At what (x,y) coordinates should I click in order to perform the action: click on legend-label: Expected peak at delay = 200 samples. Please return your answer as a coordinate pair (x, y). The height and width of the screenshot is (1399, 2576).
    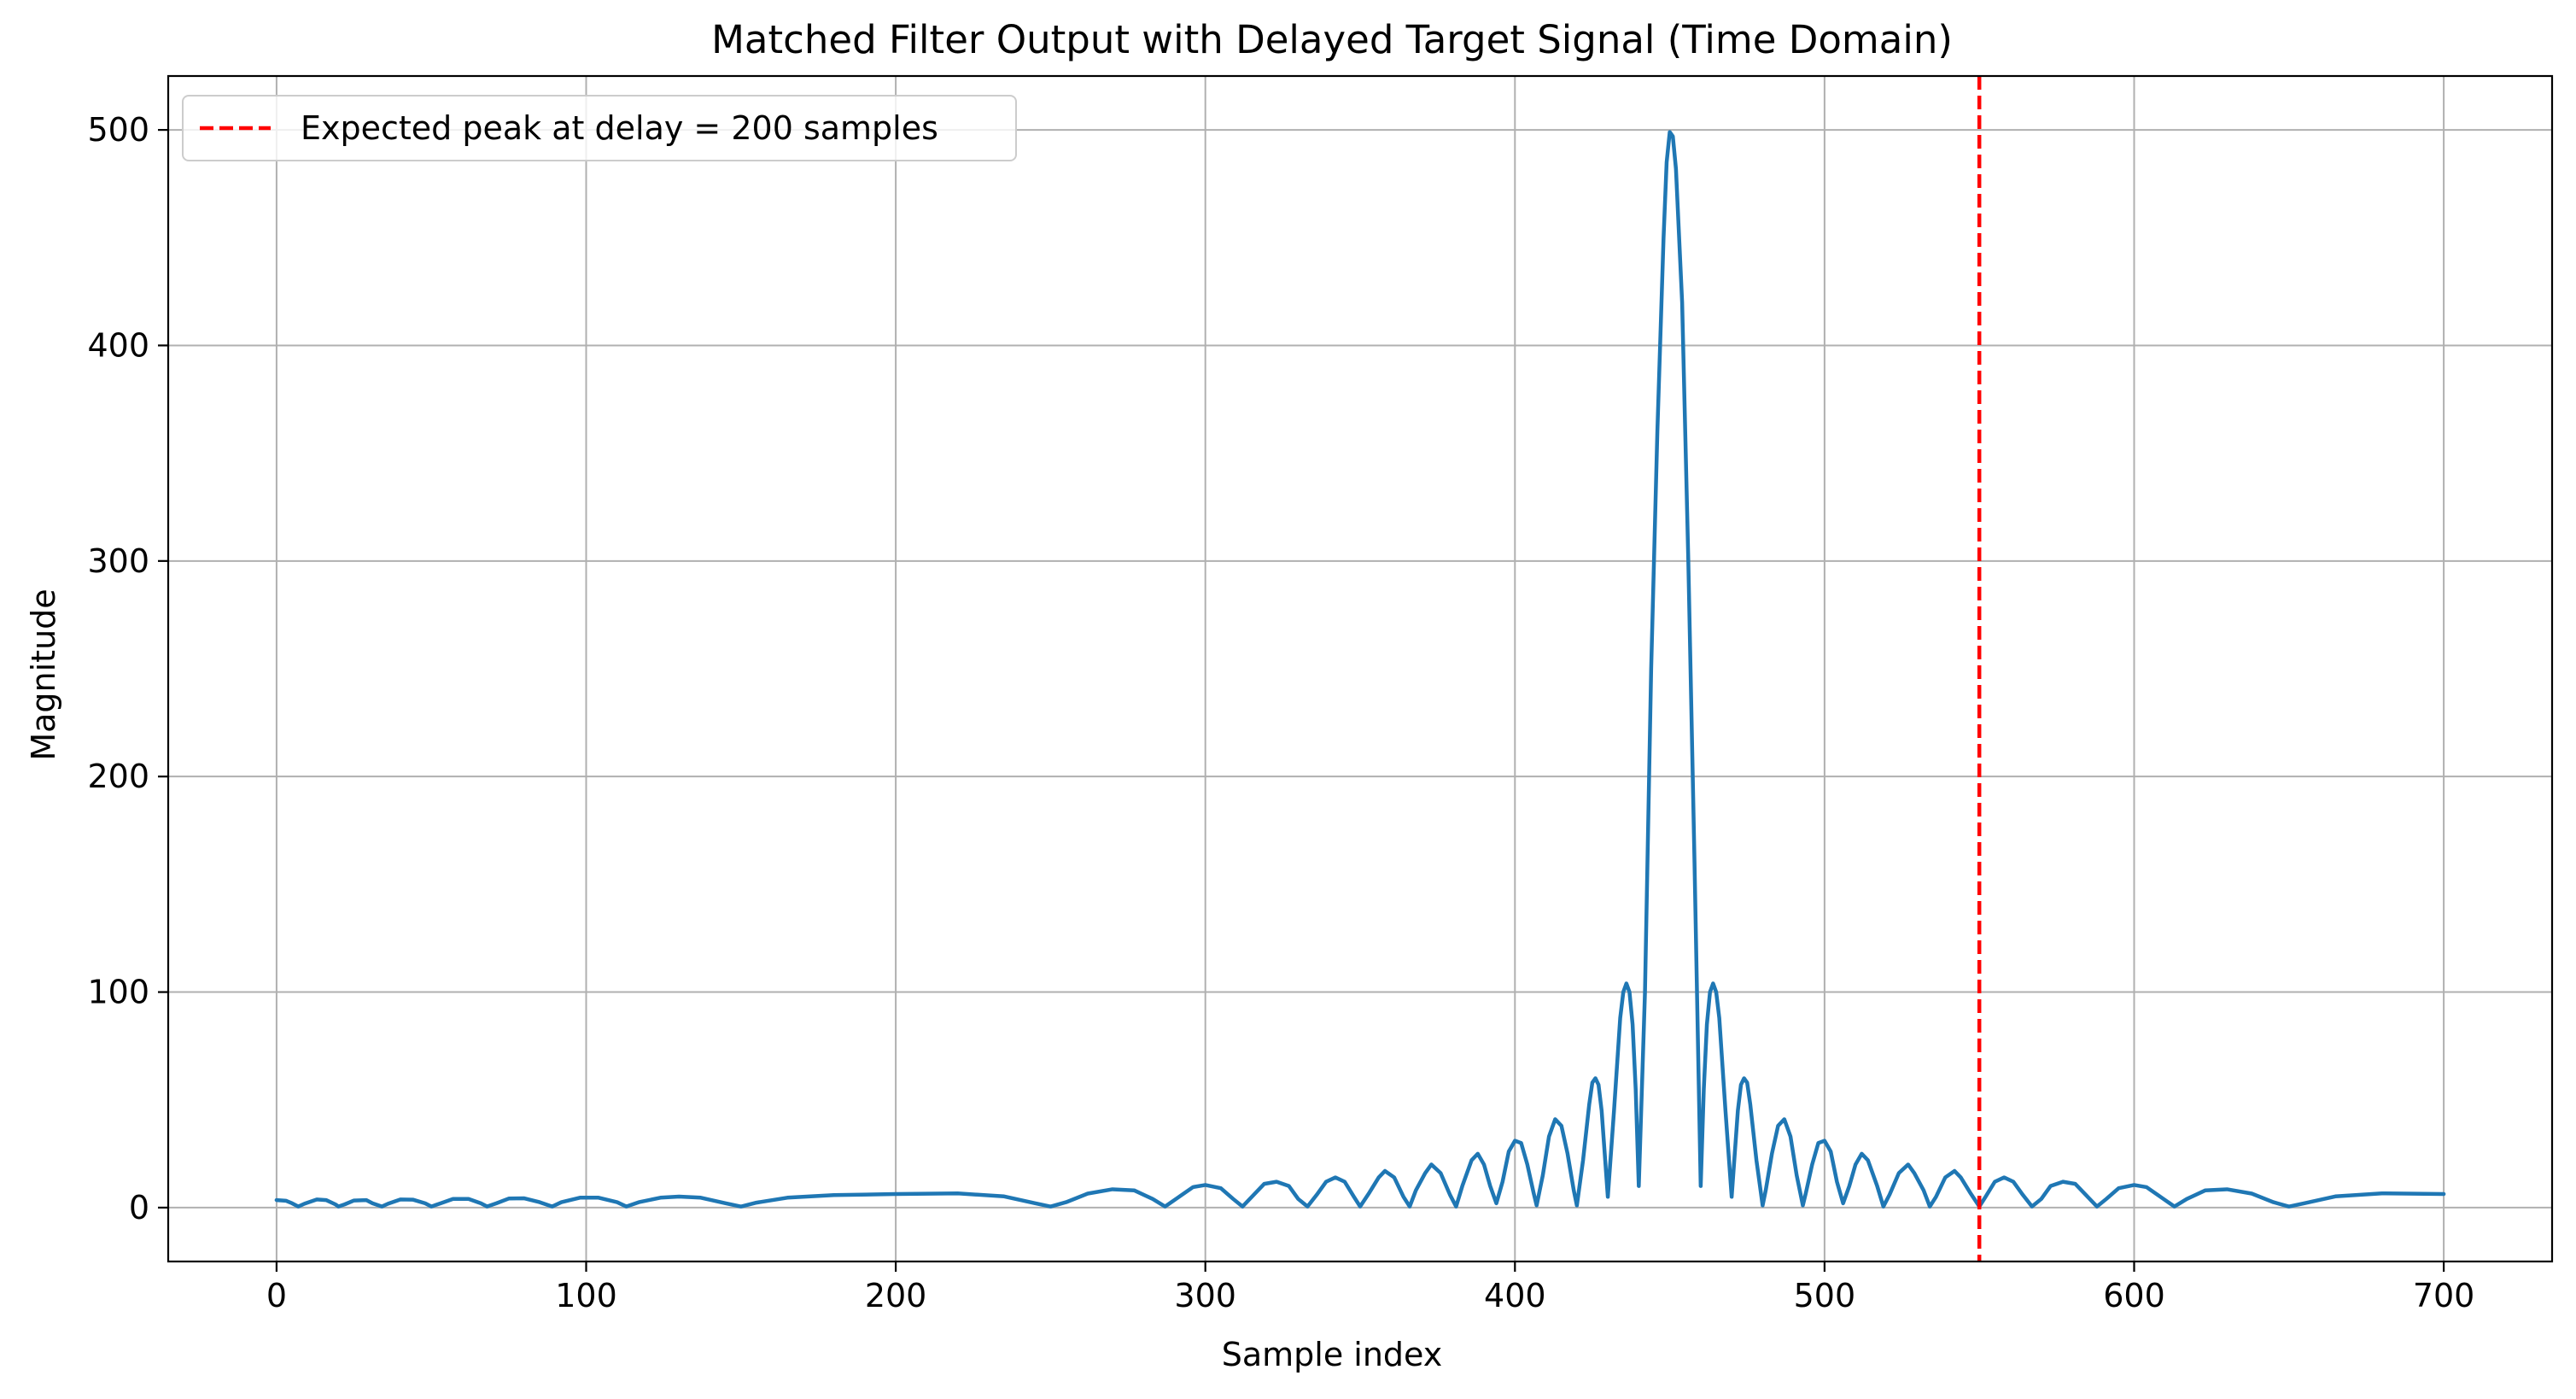
    Looking at the image, I should click on (619, 128).